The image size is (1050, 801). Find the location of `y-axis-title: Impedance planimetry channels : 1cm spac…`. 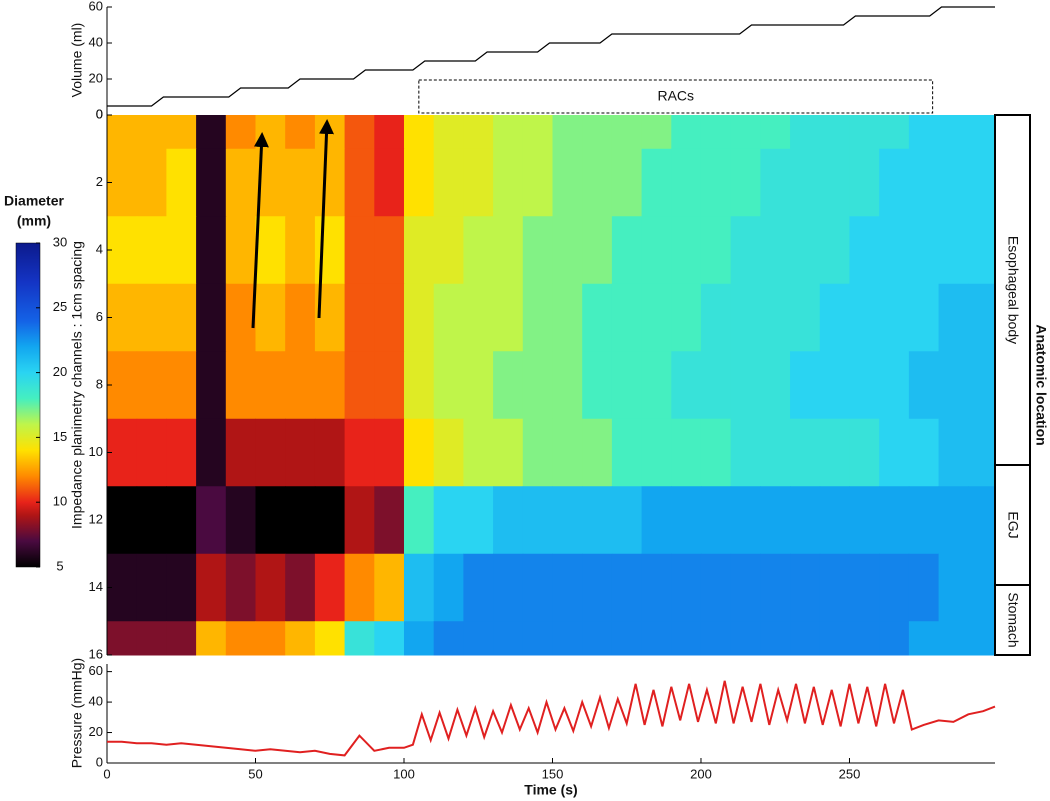

y-axis-title: Impedance planimetry channels : 1cm spac… is located at coordinates (77, 385).